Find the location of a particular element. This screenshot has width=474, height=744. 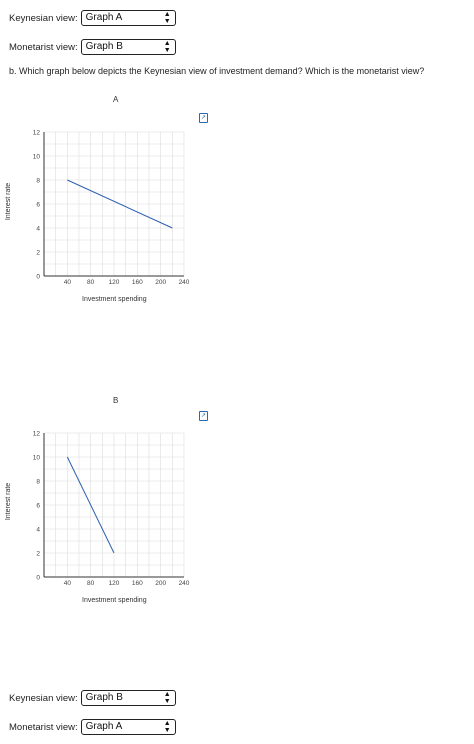

monetarist-select: Graph B ▲ ▼ is located at coordinates (128, 47).